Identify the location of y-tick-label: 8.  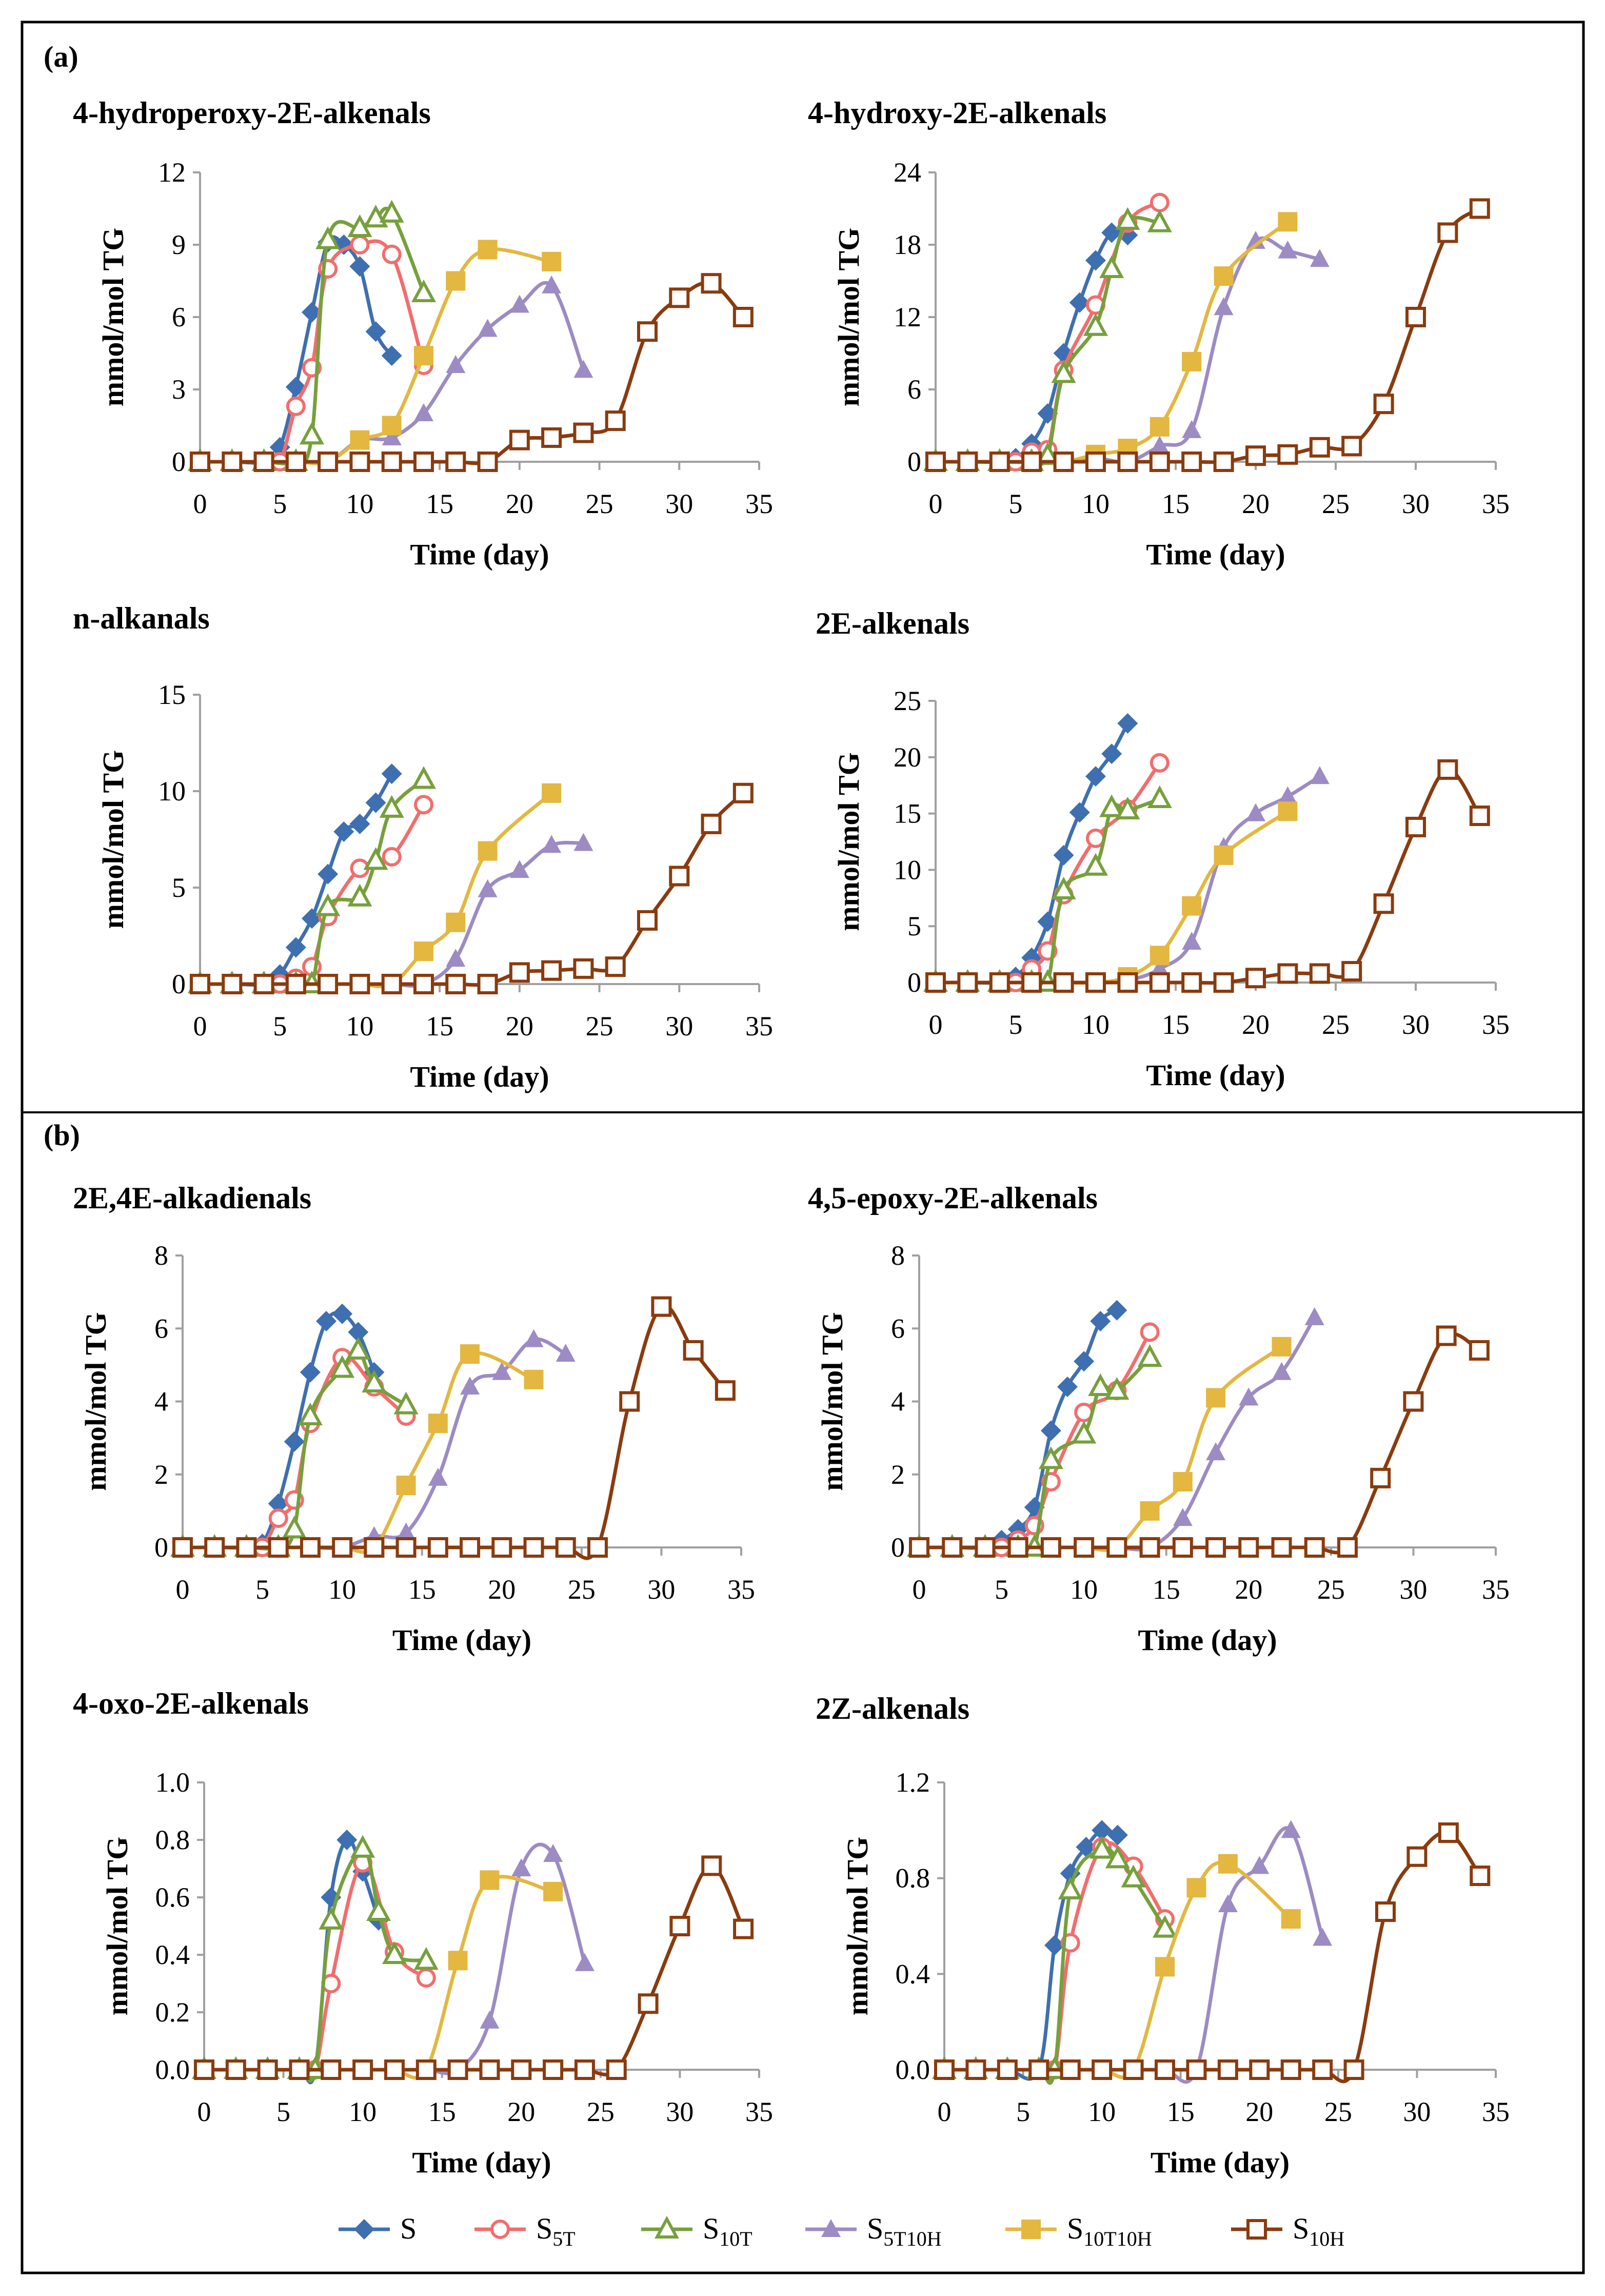
(898, 1255).